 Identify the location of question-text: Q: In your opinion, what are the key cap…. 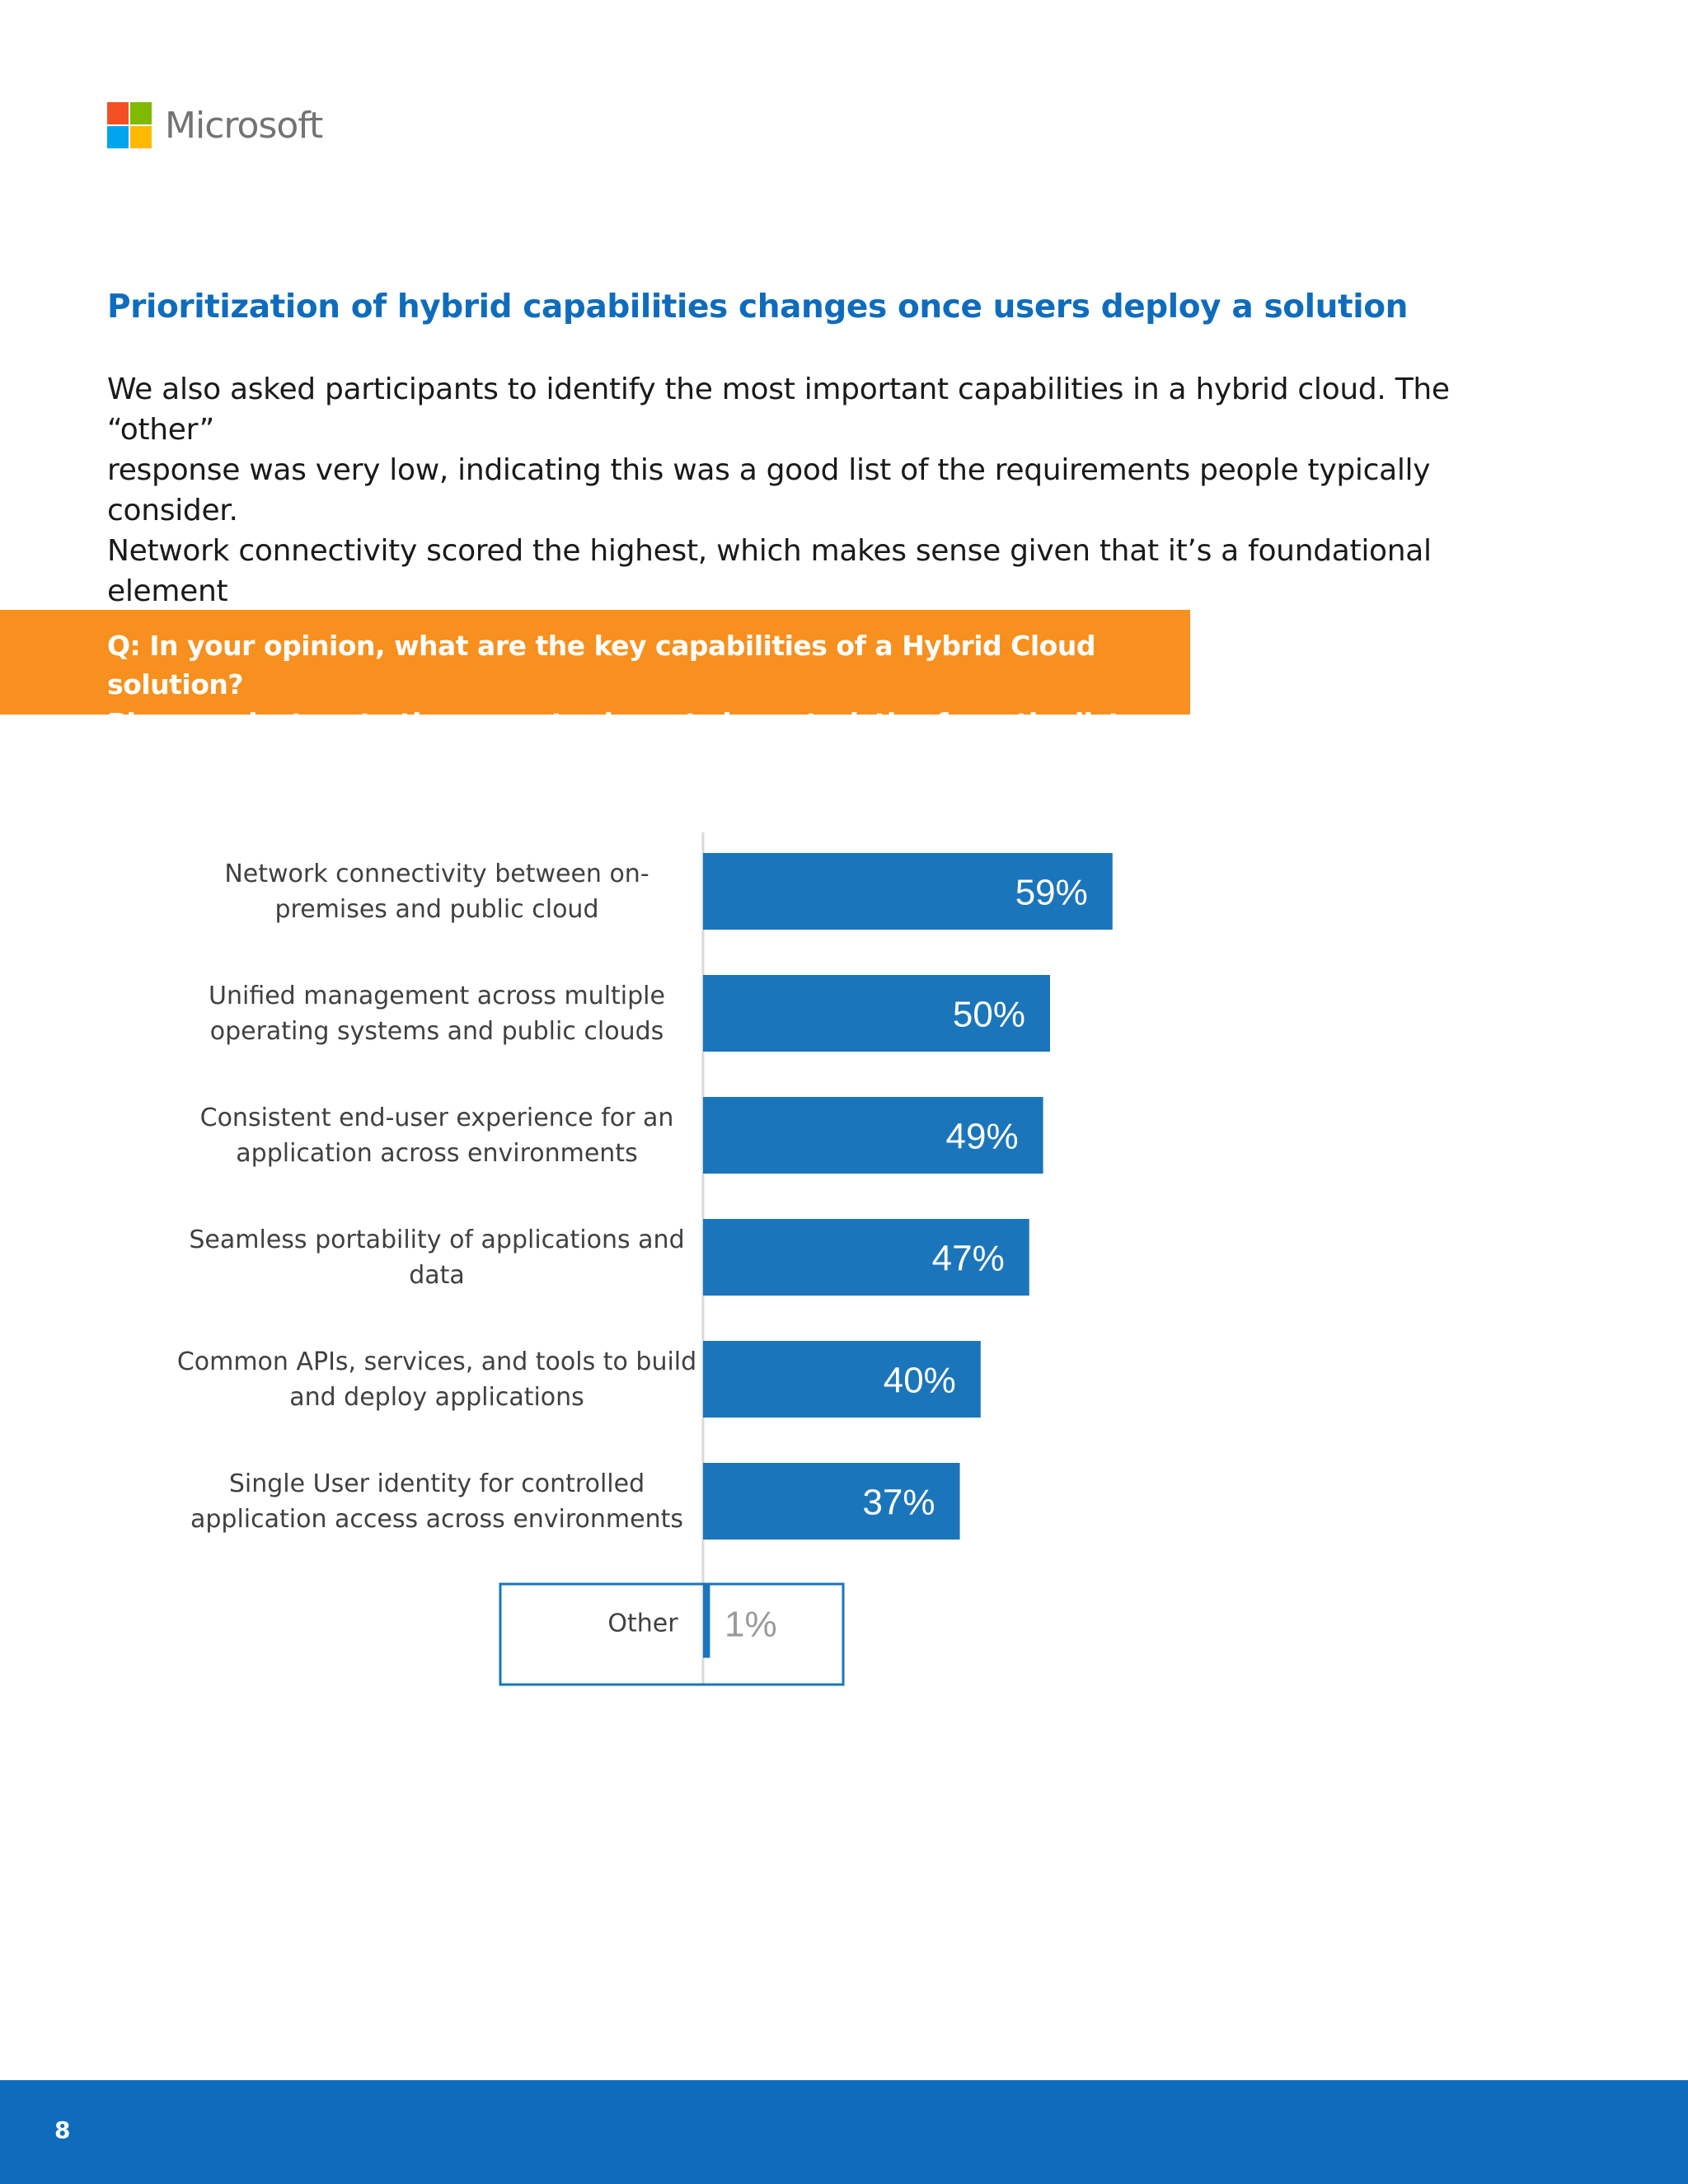
(648, 703).